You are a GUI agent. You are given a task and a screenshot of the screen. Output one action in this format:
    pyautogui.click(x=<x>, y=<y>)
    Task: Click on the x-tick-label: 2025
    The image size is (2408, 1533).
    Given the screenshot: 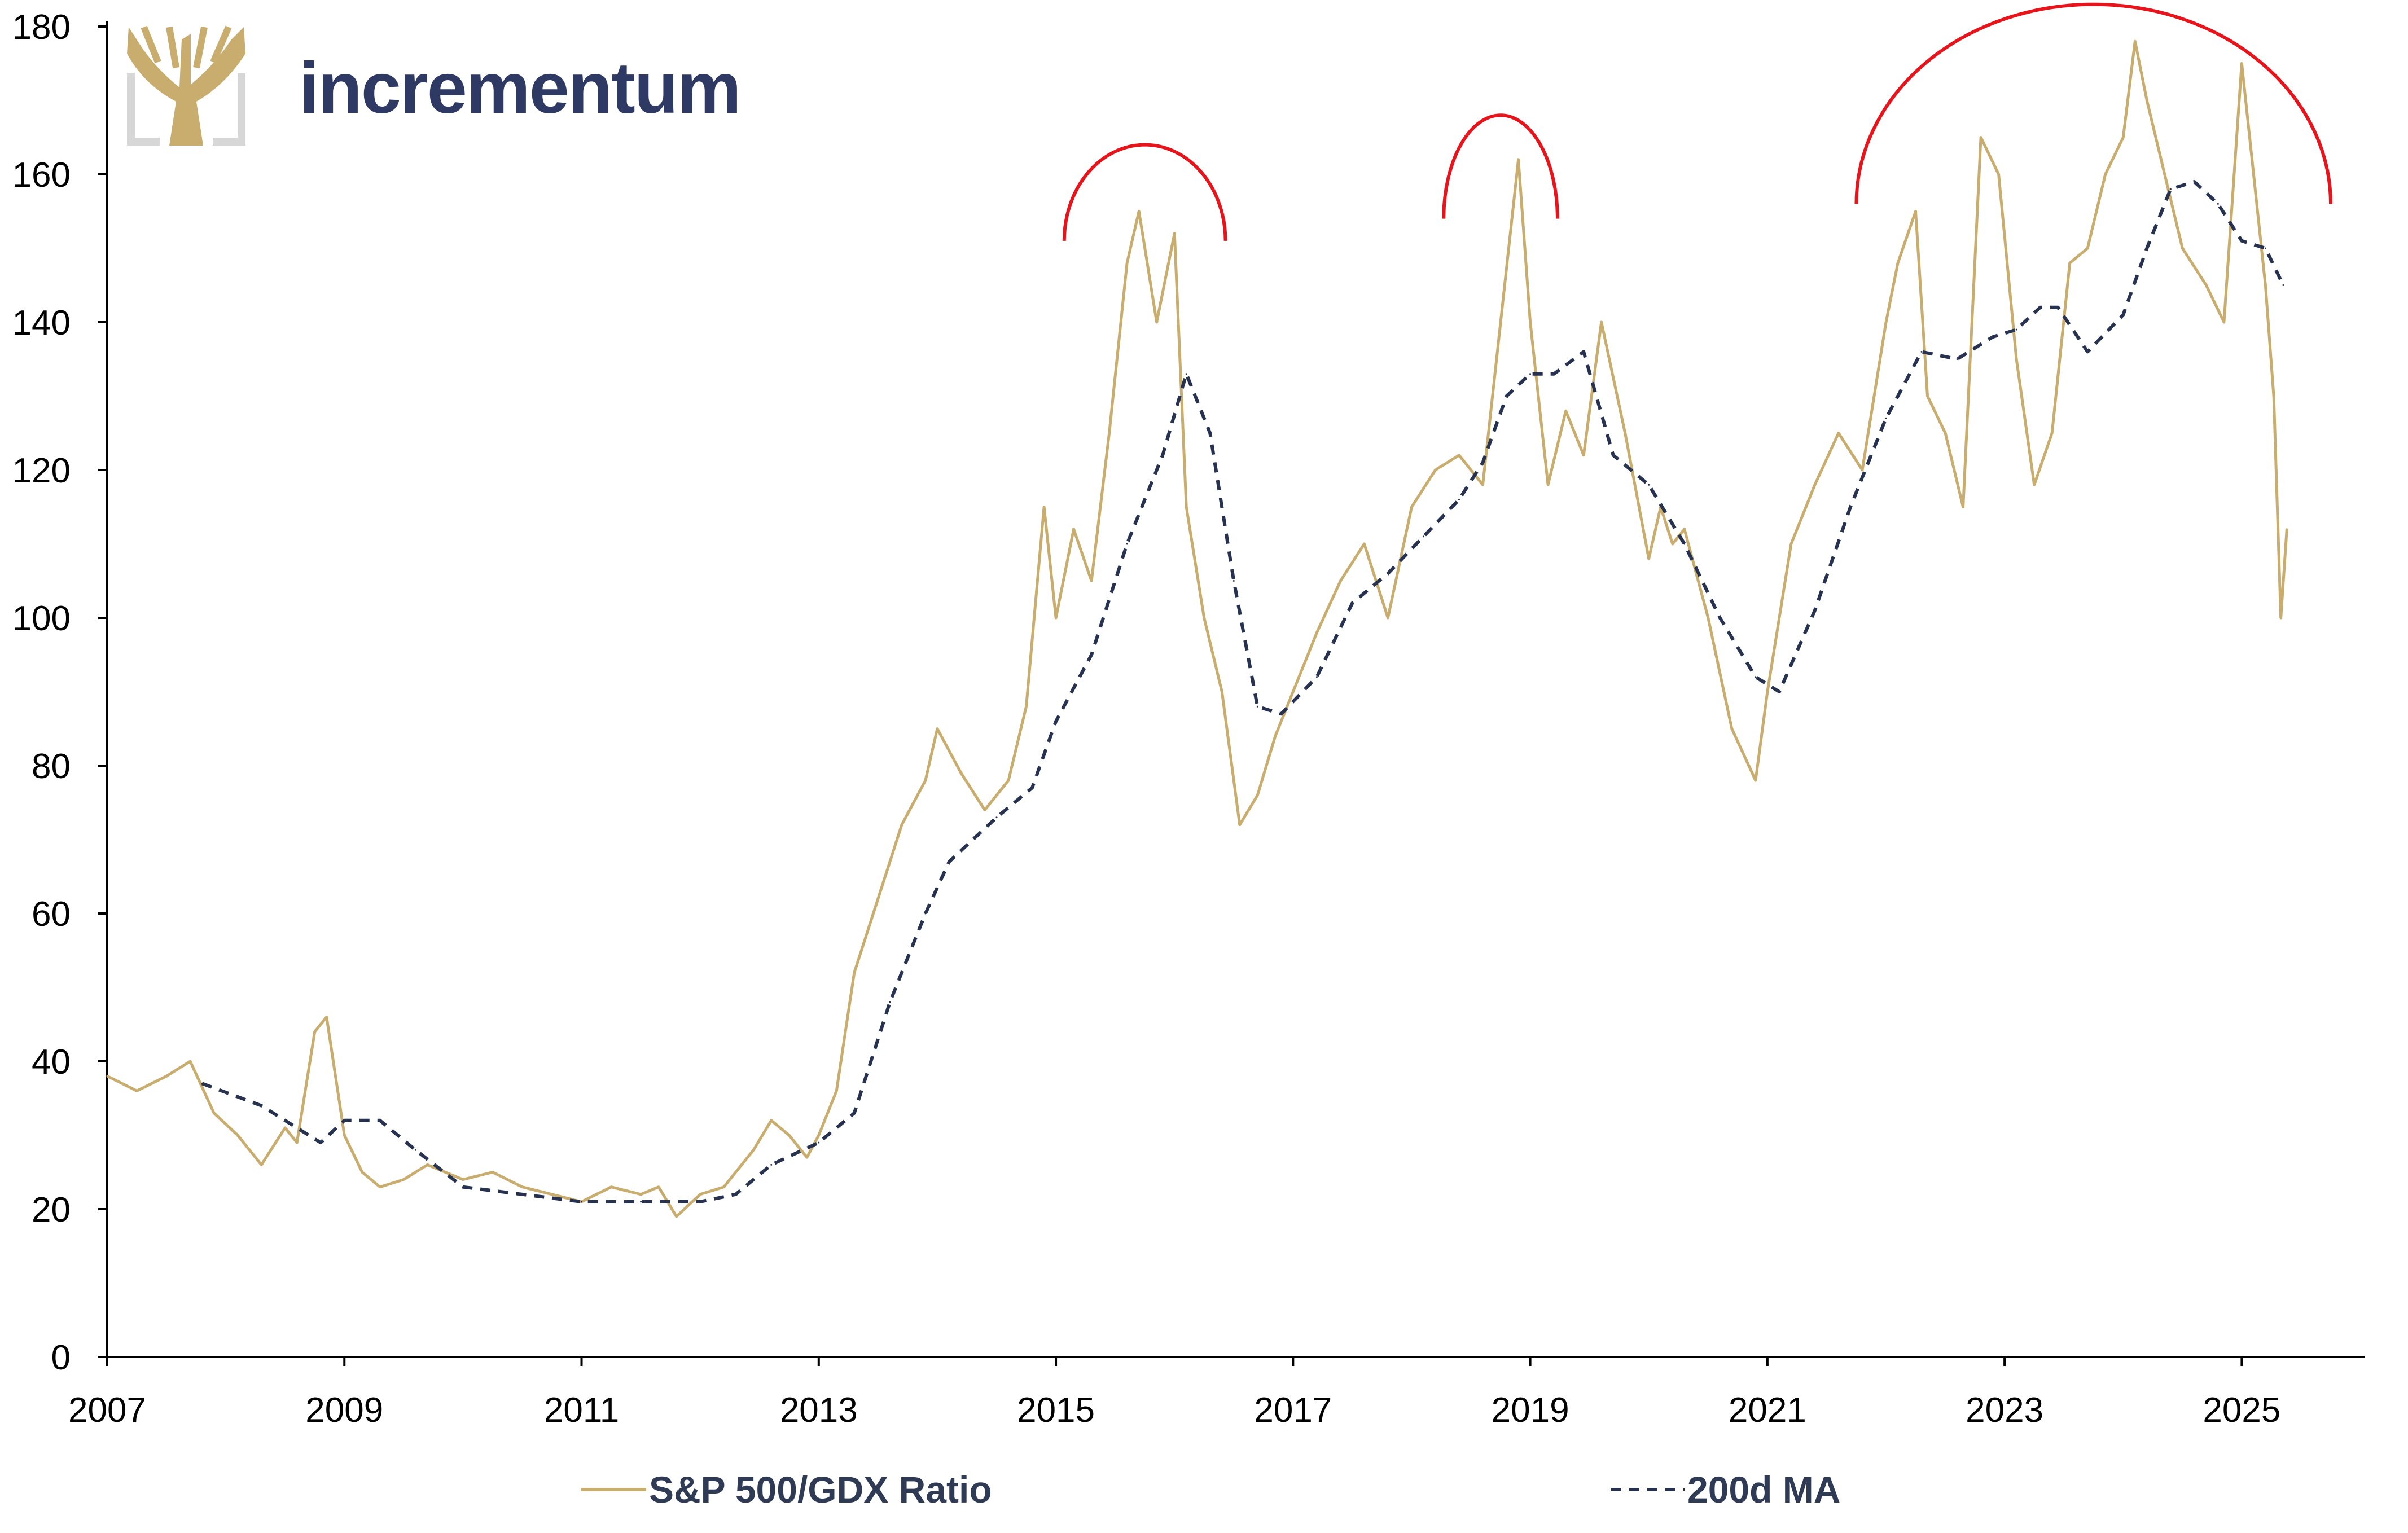 What is the action you would take?
    pyautogui.click(x=2241, y=1410)
    